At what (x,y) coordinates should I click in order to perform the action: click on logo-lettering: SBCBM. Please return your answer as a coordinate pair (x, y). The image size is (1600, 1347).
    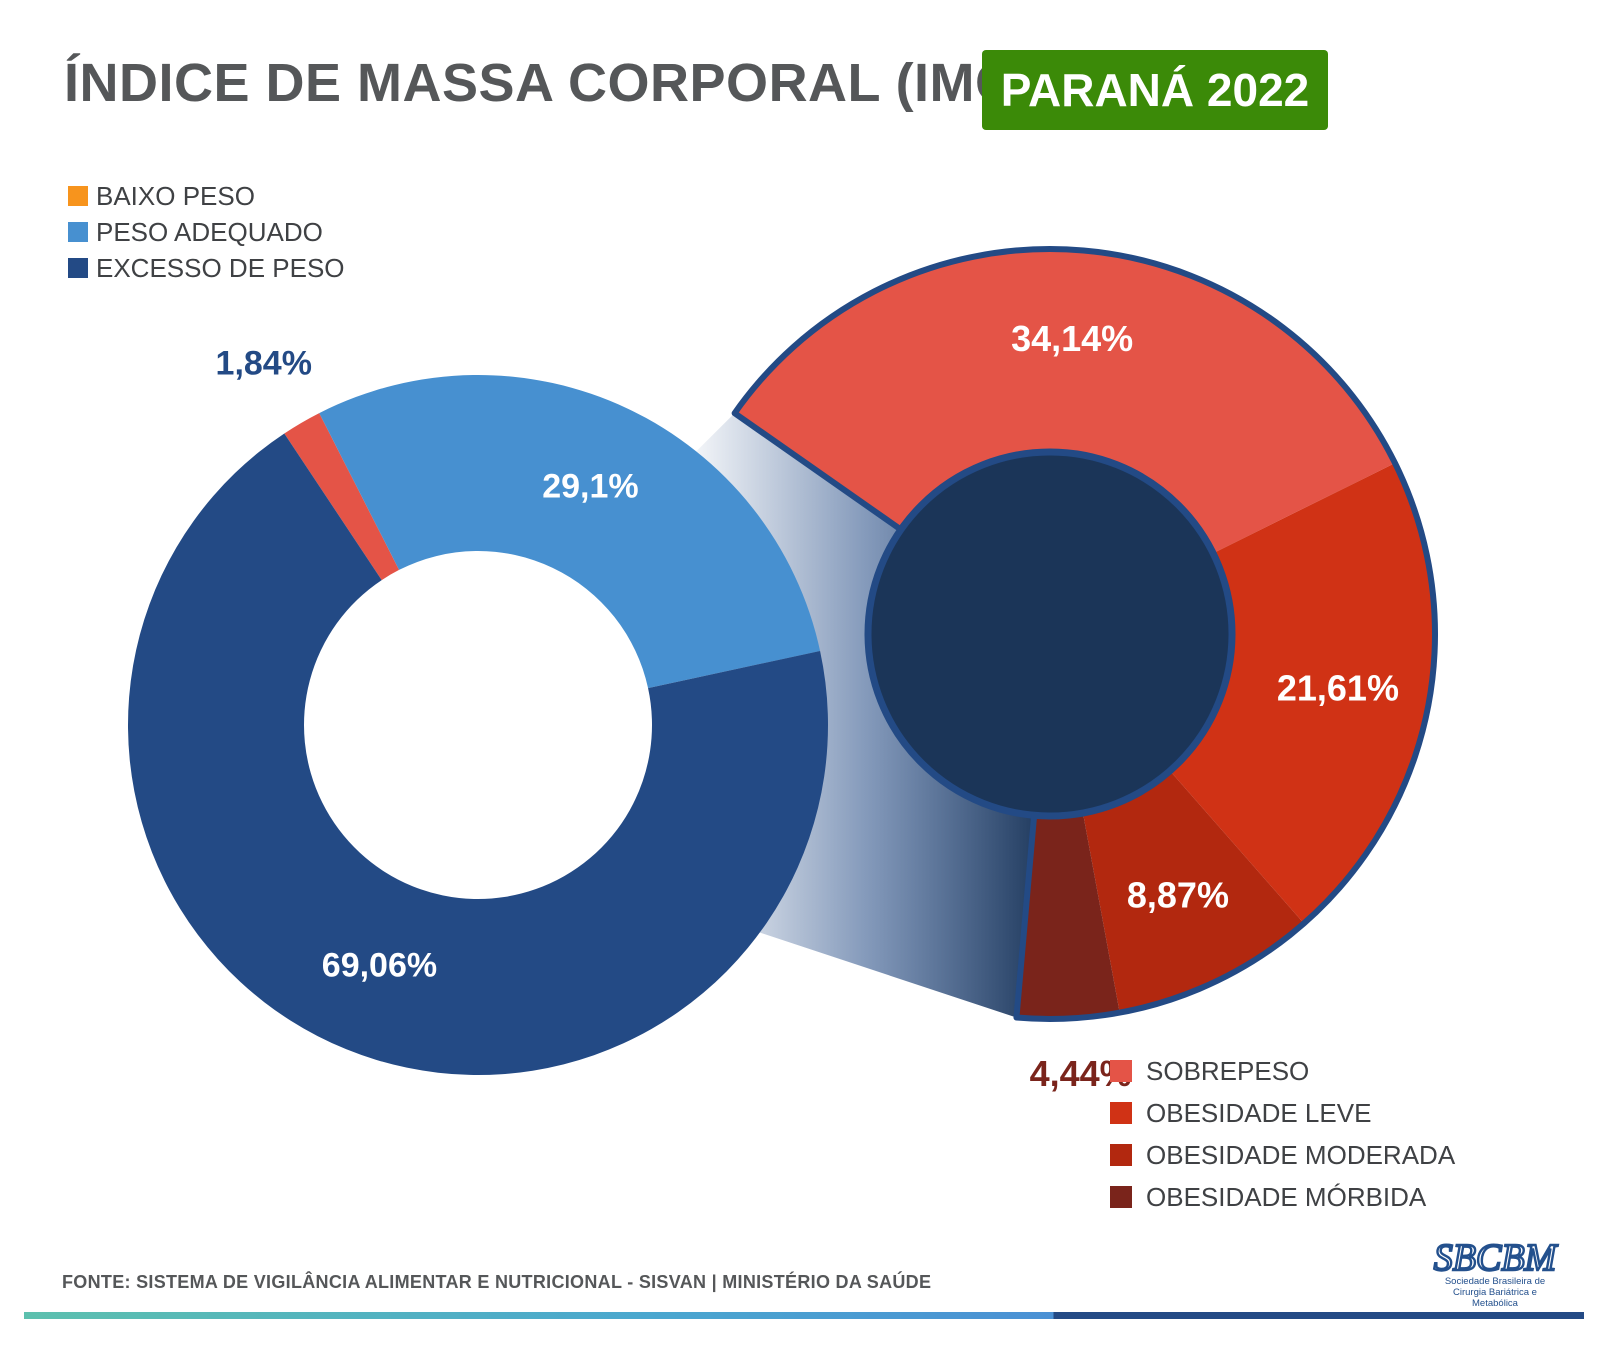
    Looking at the image, I should click on (1496, 1256).